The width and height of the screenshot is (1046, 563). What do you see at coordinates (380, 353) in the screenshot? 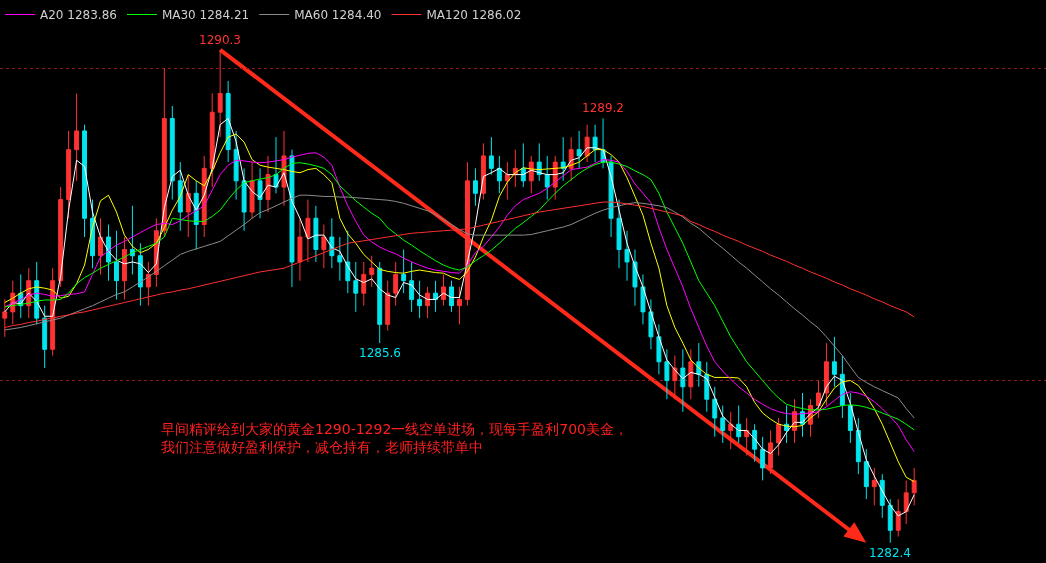
I see `annotation: 1285.6` at bounding box center [380, 353].